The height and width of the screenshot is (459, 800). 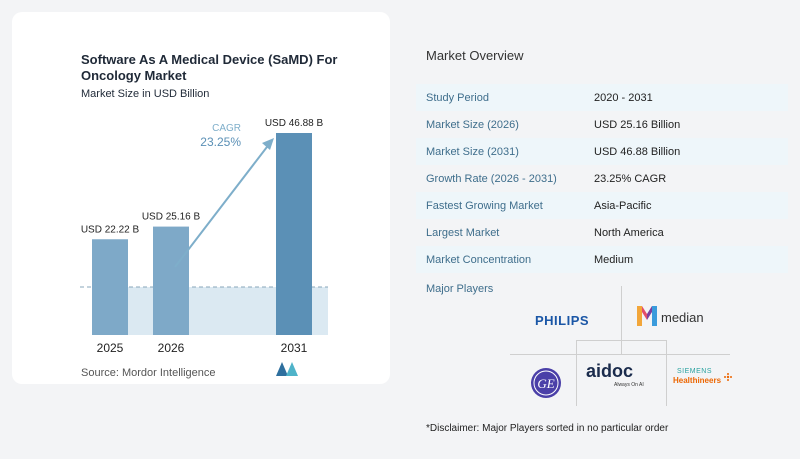 What do you see at coordinates (629, 385) in the screenshot?
I see `aidoc-tagline: Always On AI` at bounding box center [629, 385].